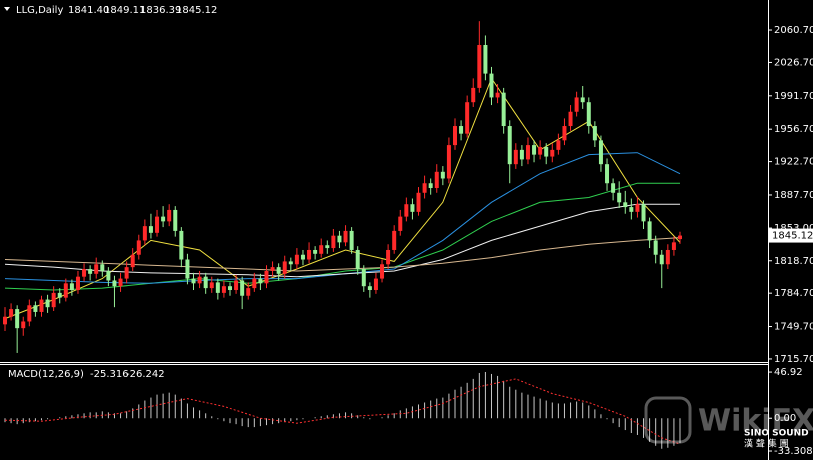 This screenshot has height=460, width=813. I want to click on signal-value: -26.242, so click(145, 374).